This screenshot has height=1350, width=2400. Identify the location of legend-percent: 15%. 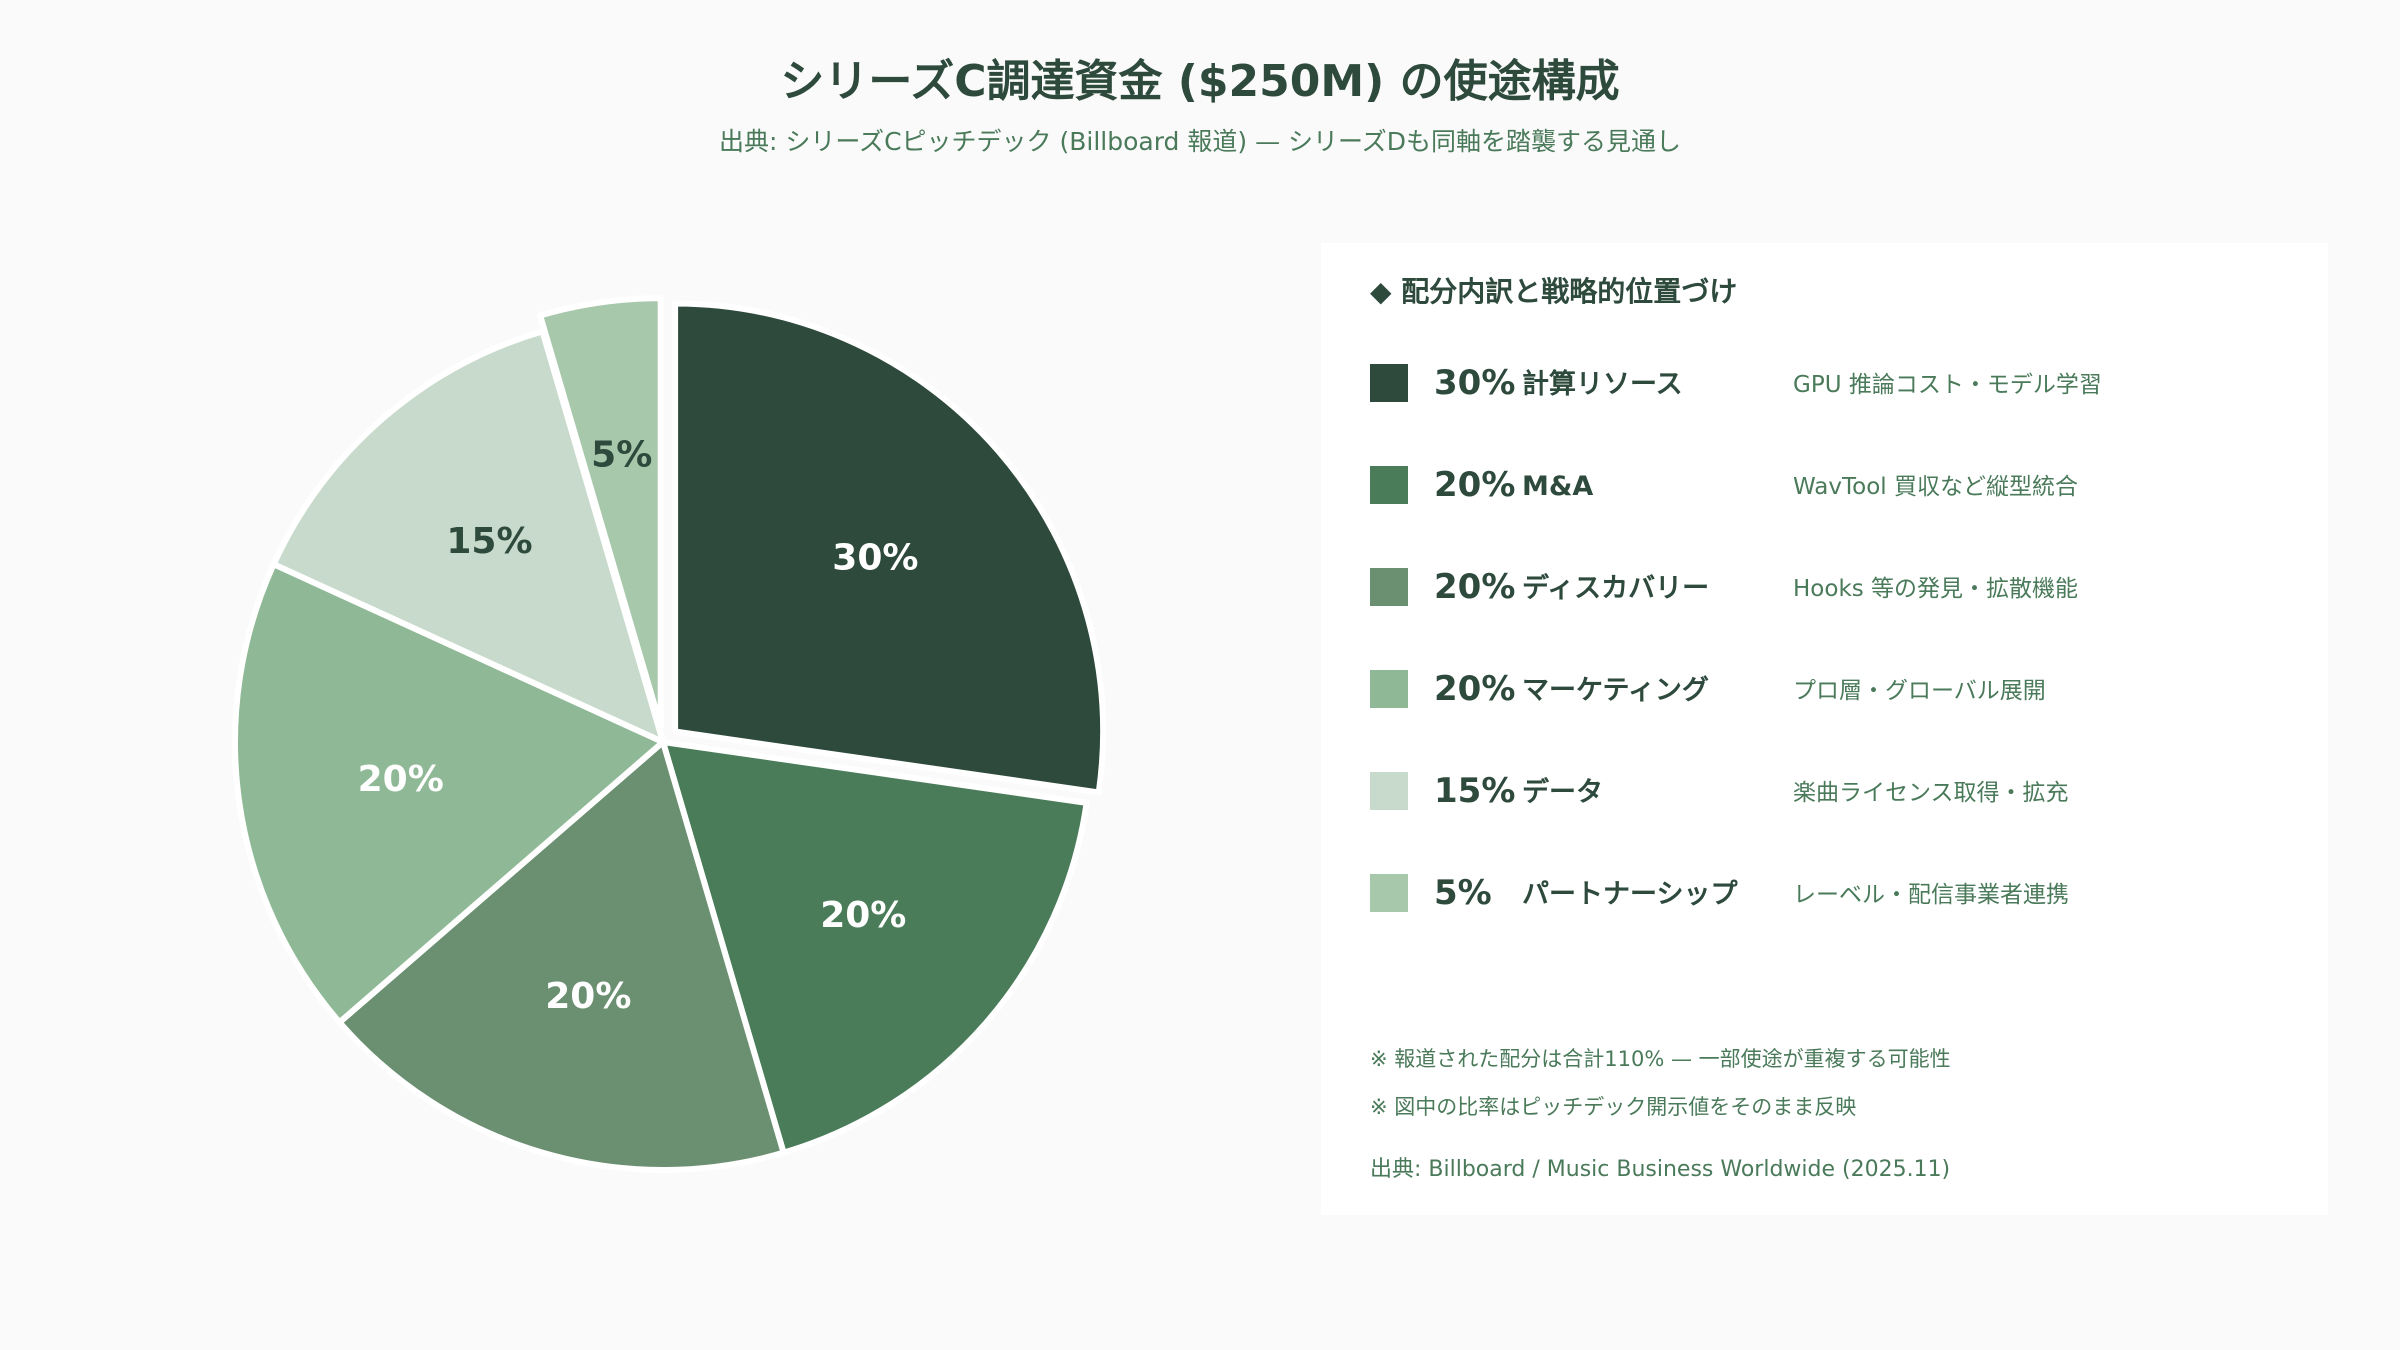
(1475, 791).